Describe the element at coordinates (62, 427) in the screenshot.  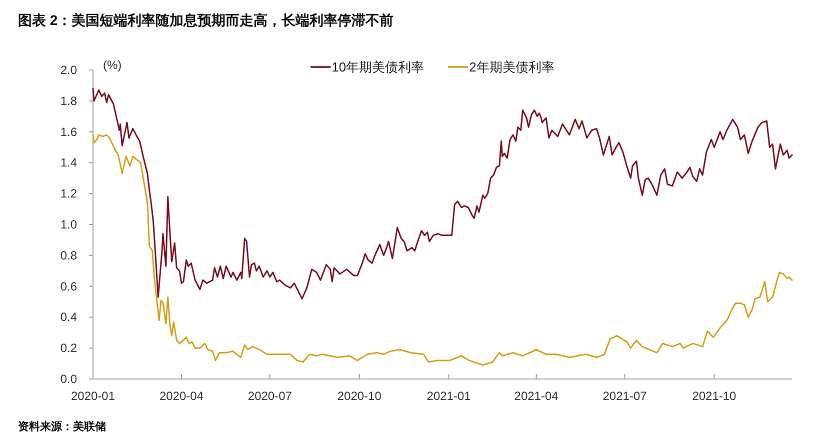
I see `annotation: 资料来源：美联储` at that location.